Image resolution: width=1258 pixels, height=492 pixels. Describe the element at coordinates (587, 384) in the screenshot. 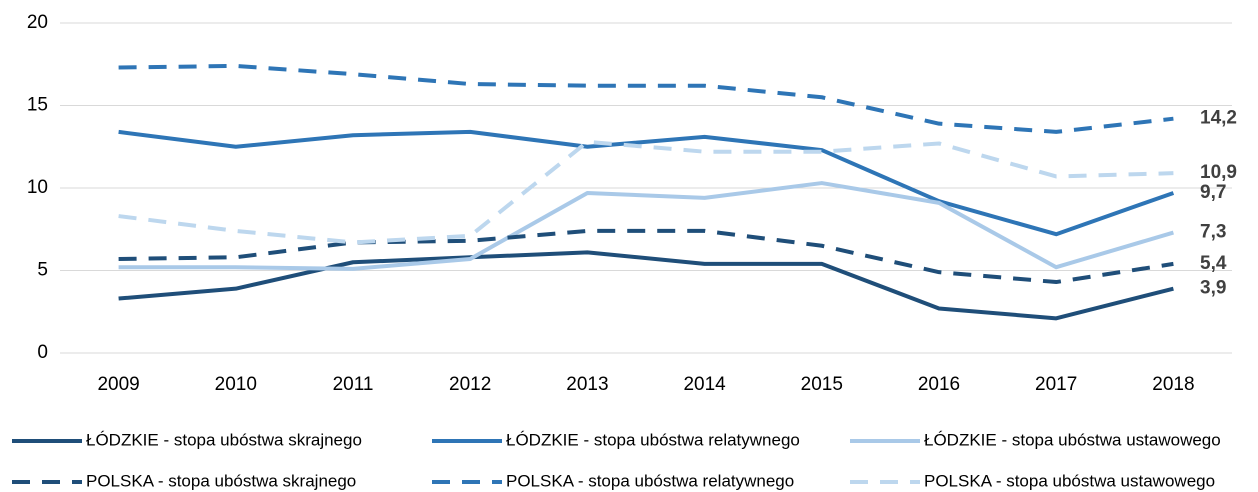

I see `x-tick-label: 2013` at that location.